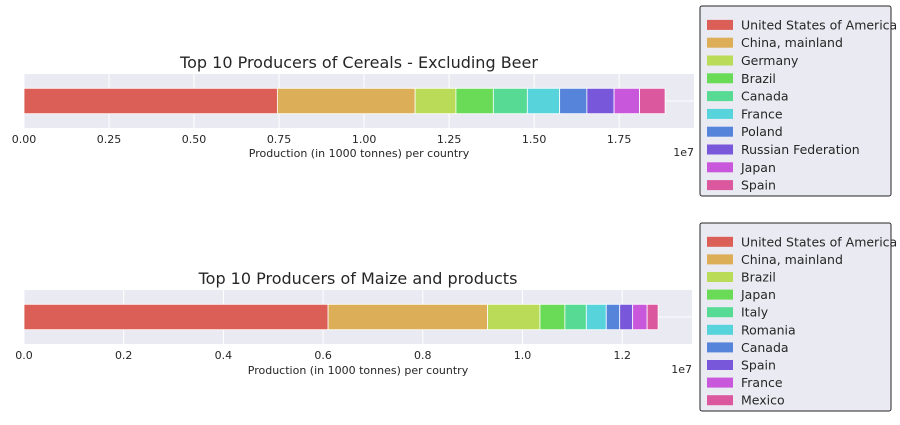 The width and height of the screenshot is (900, 425). Describe the element at coordinates (768, 329) in the screenshot. I see `legend-label: Romania` at that location.